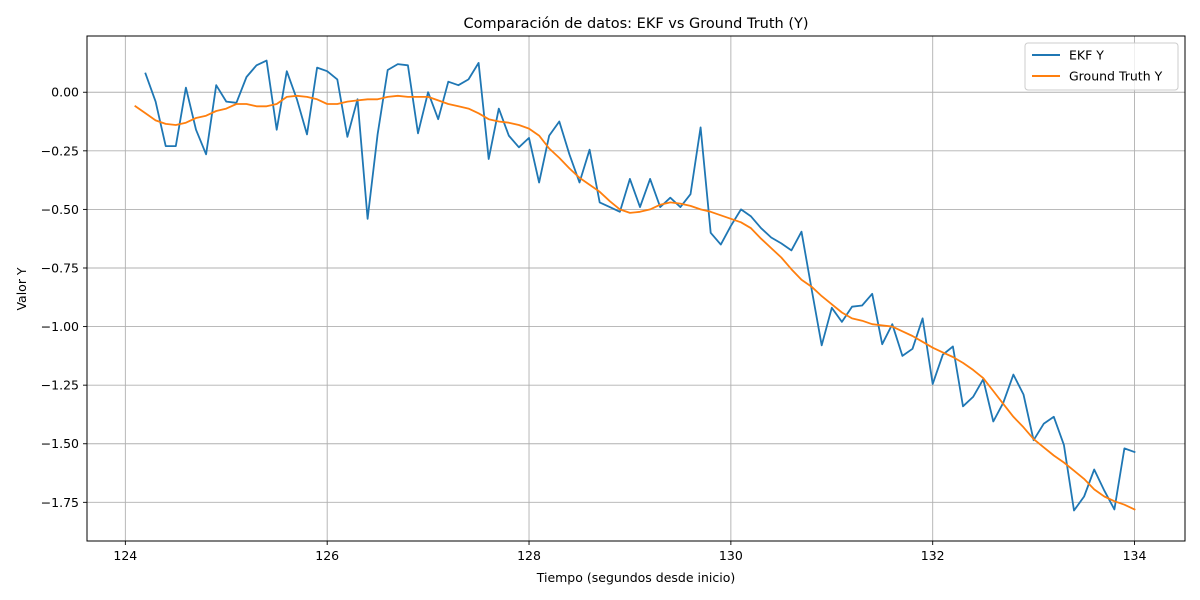 The image size is (1200, 600). I want to click on x-axis-ticks: 124 126 128 130 132 134, so click(630, 552).